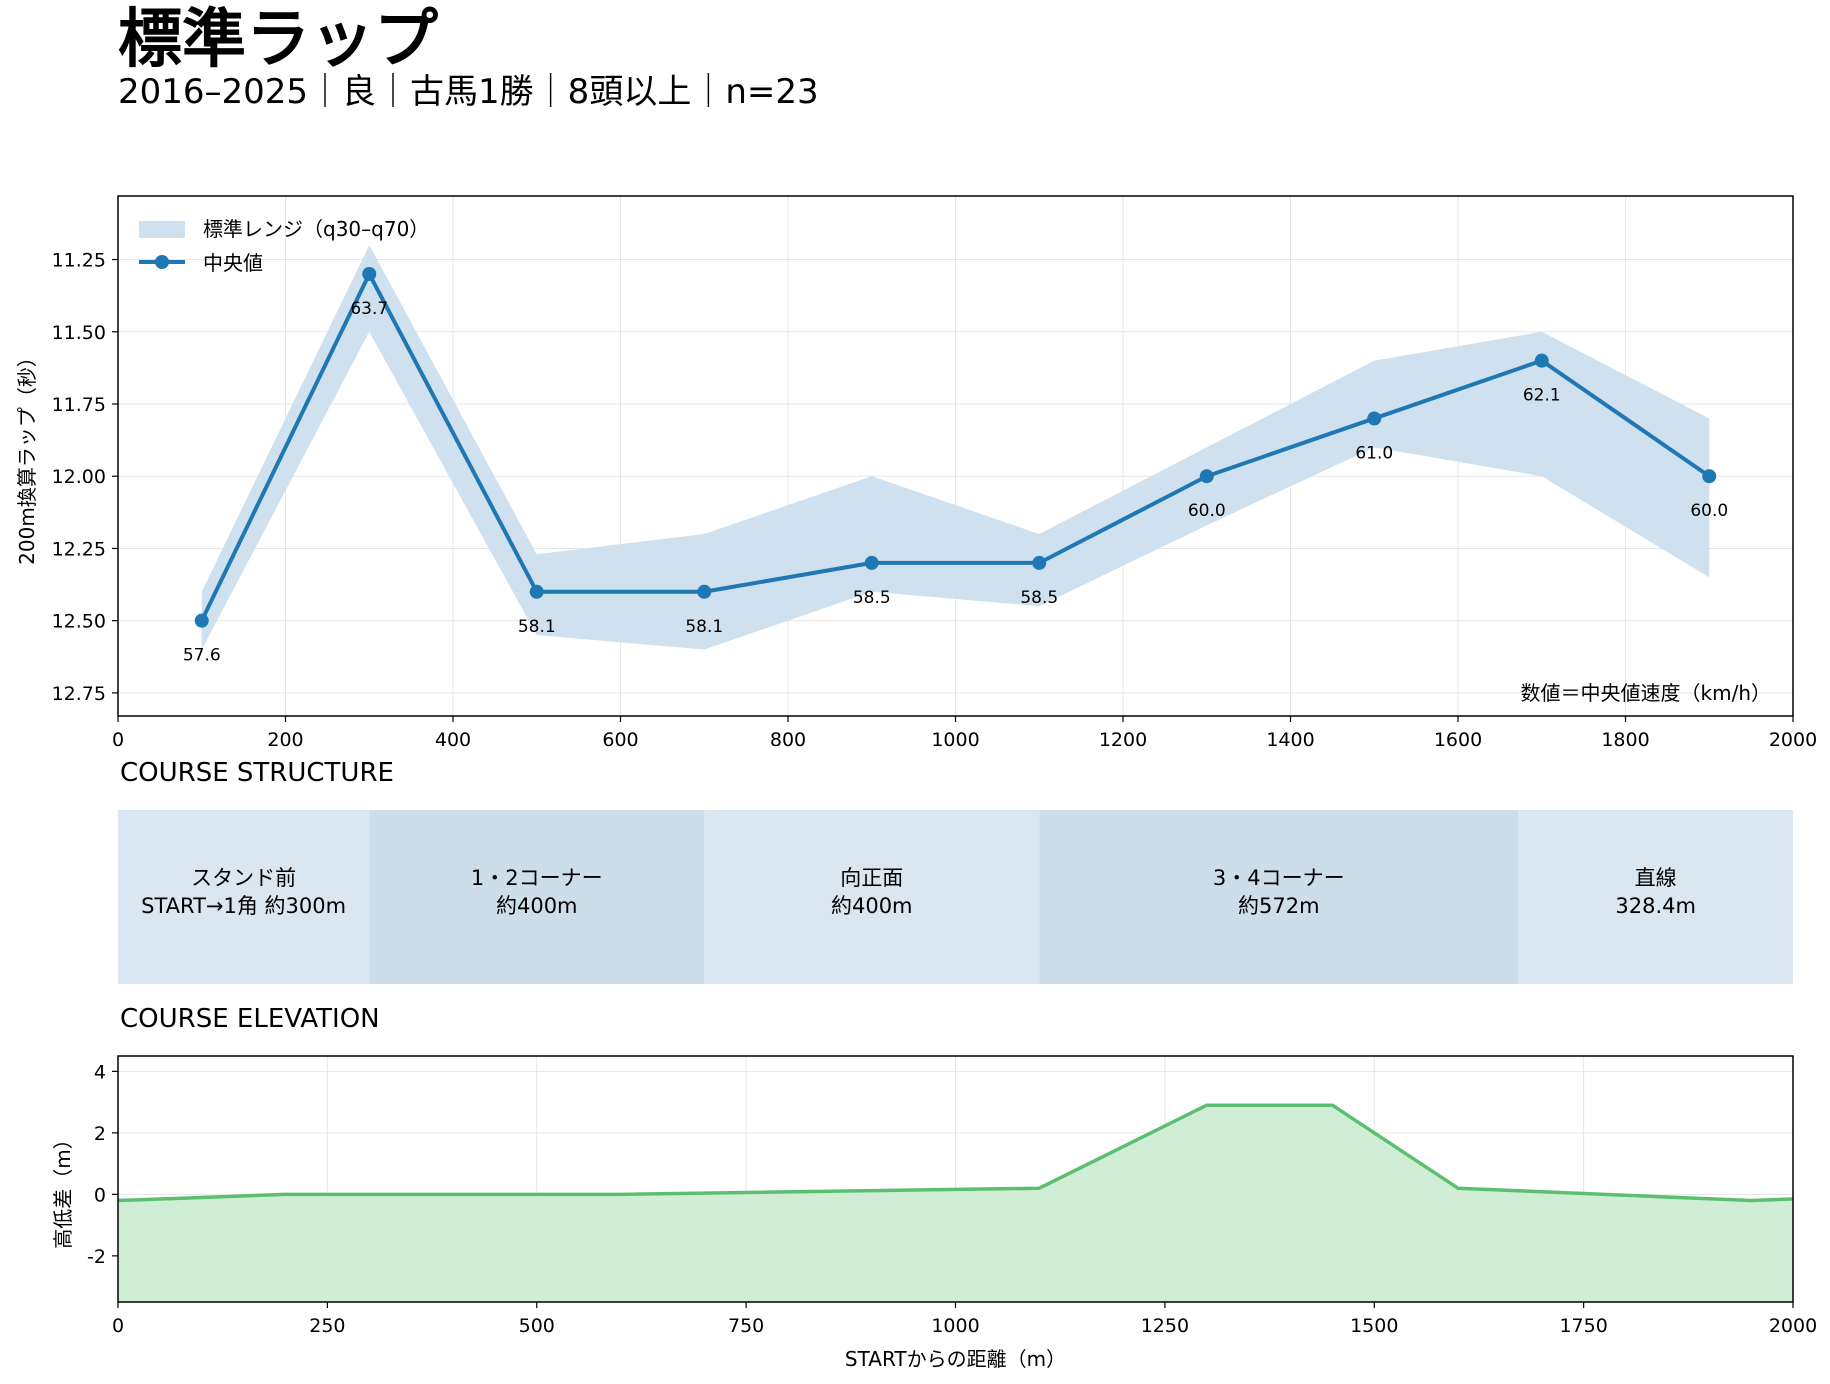 This screenshot has height=1384, width=1830. I want to click on lap-xtick-label: 1600, so click(1458, 740).